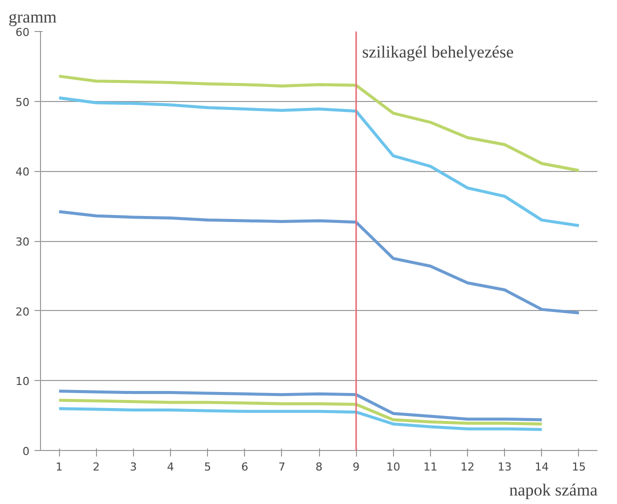  I want to click on x-tick-label: 5, so click(208, 467).